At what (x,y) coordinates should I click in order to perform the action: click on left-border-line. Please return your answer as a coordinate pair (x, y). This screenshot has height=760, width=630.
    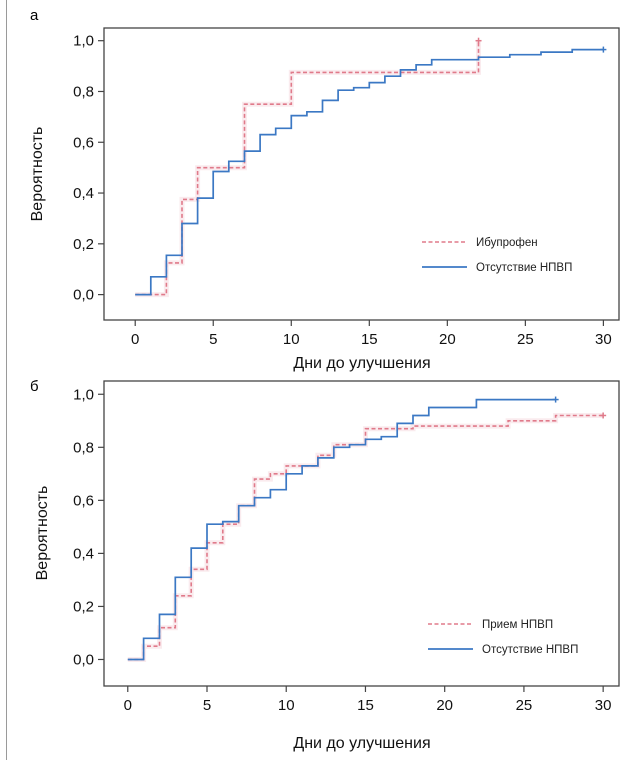
    Looking at the image, I should click on (6, 380).